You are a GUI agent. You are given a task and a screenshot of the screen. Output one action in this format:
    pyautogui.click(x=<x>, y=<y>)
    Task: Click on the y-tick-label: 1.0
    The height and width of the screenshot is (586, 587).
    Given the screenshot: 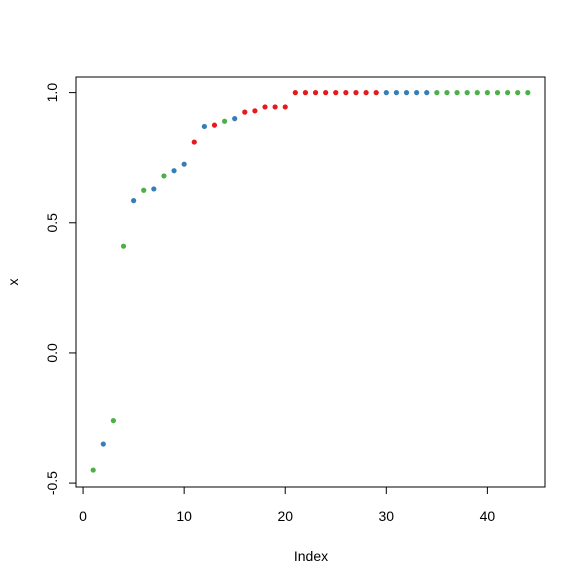 What is the action you would take?
    pyautogui.click(x=52, y=93)
    